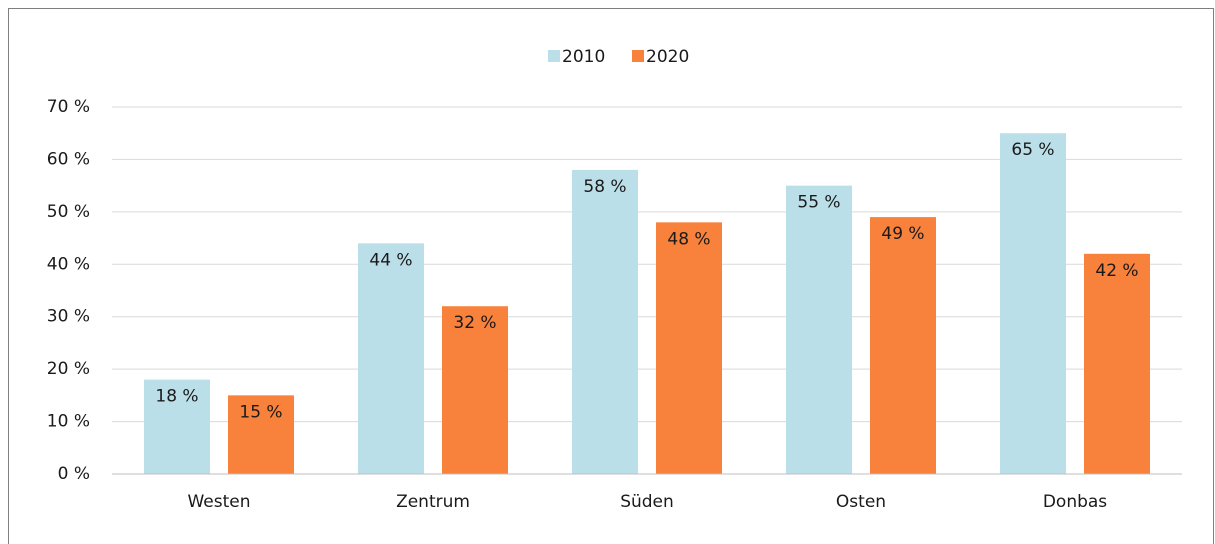 The width and height of the screenshot is (1215, 544). Describe the element at coordinates (667, 57) in the screenshot. I see `legend-label: 2020` at that location.